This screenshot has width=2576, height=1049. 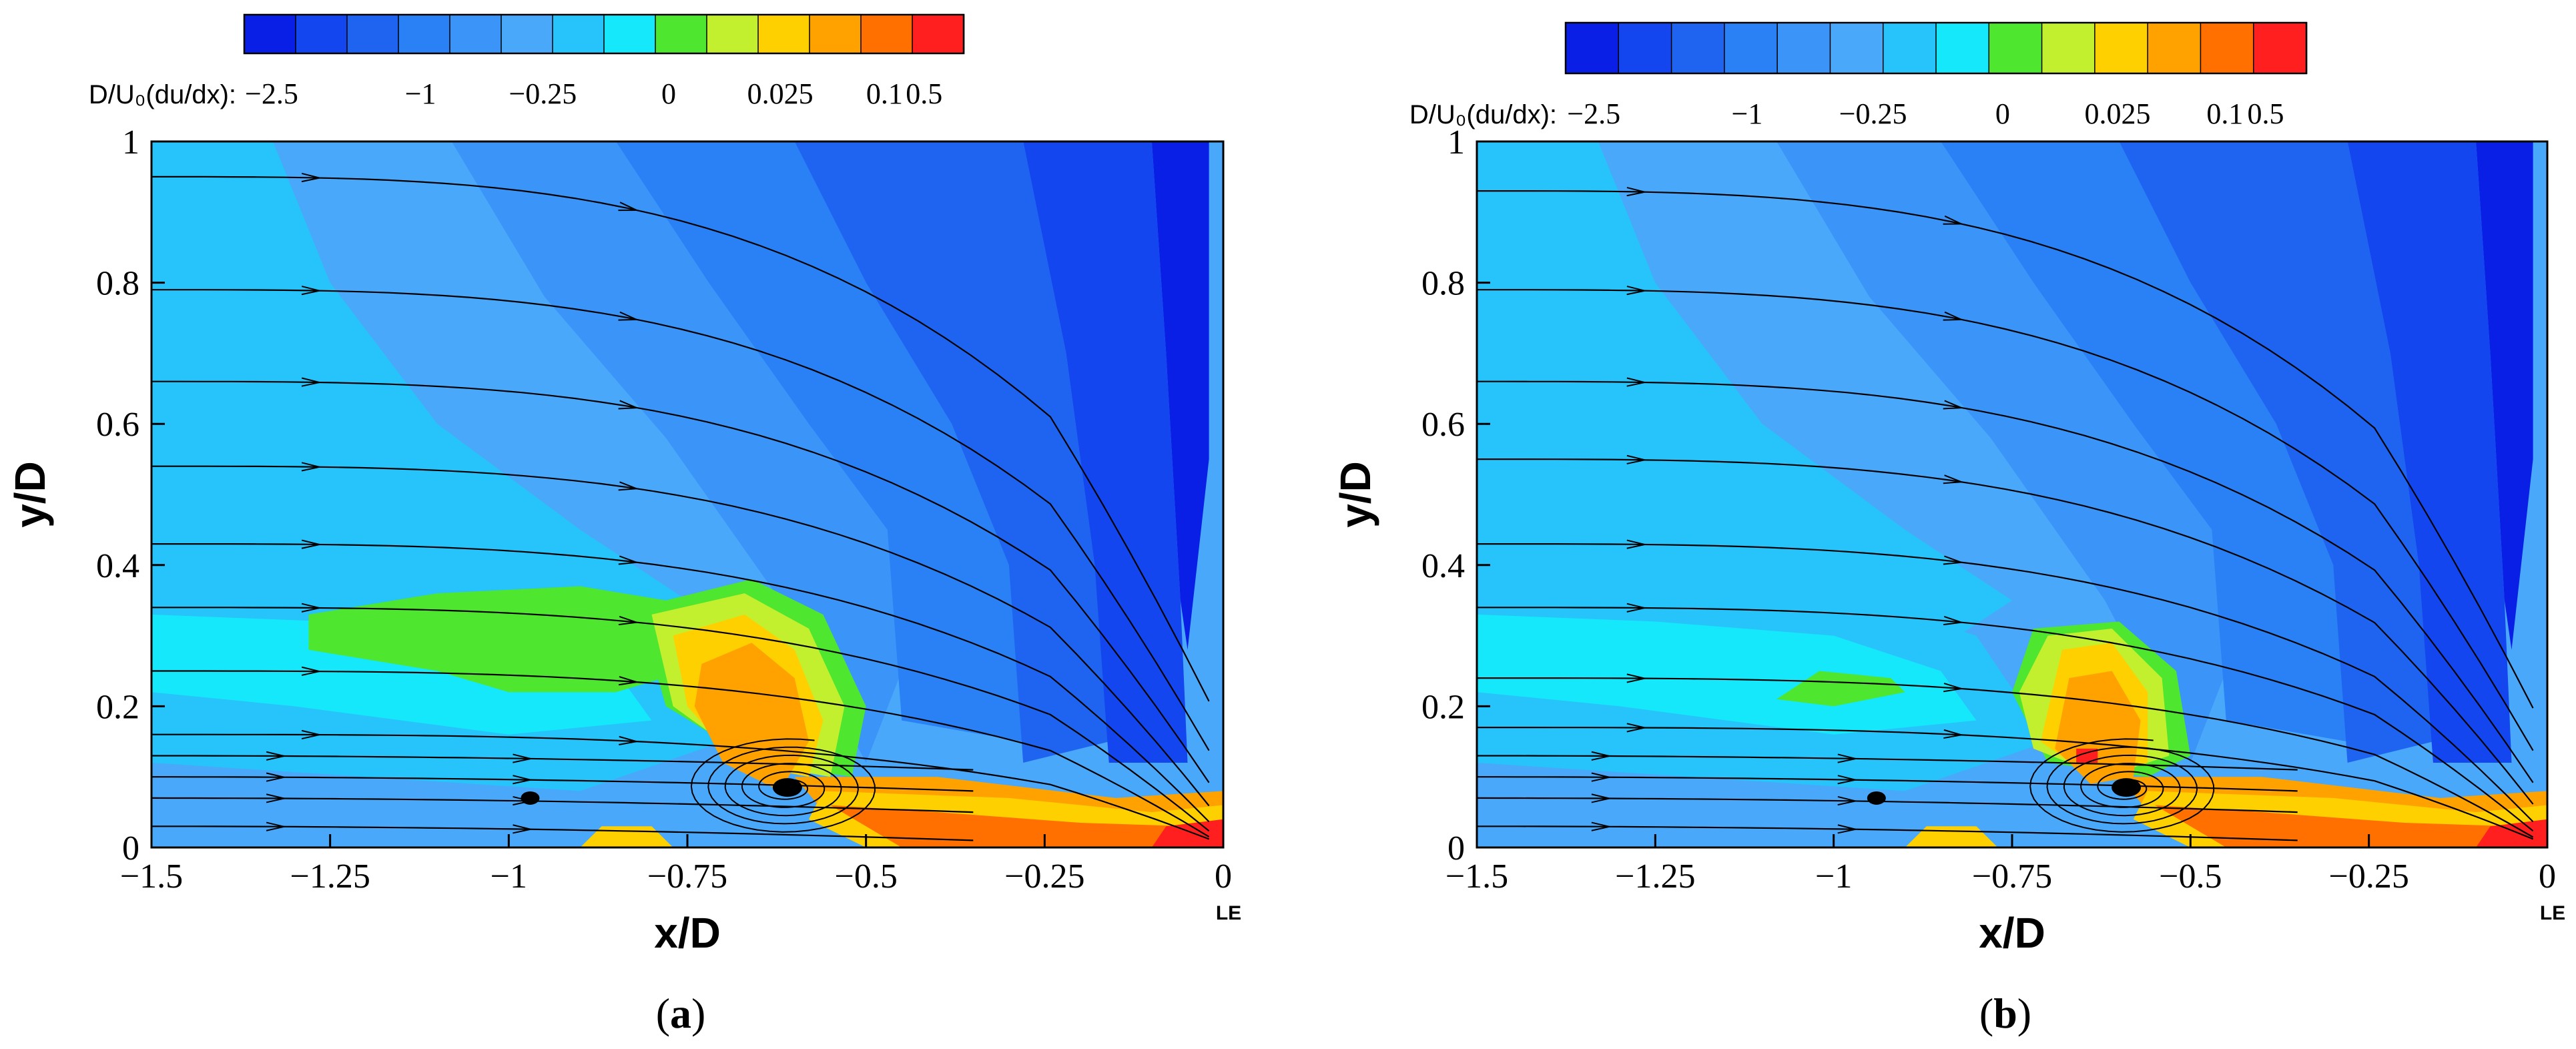 What do you see at coordinates (151, 876) in the screenshot?
I see `x-tick-label: −1.5` at bounding box center [151, 876].